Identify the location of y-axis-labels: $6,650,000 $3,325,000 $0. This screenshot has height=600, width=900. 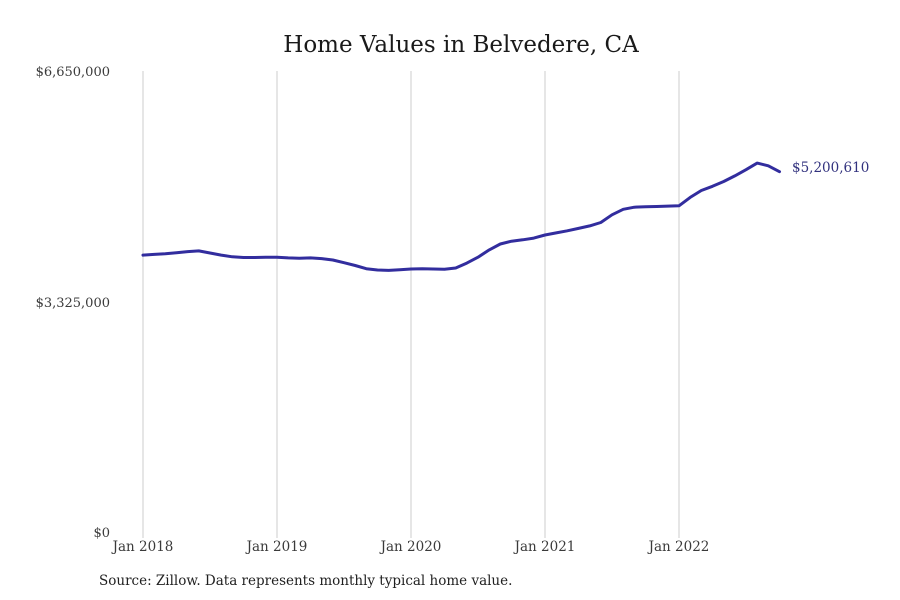
(73, 303).